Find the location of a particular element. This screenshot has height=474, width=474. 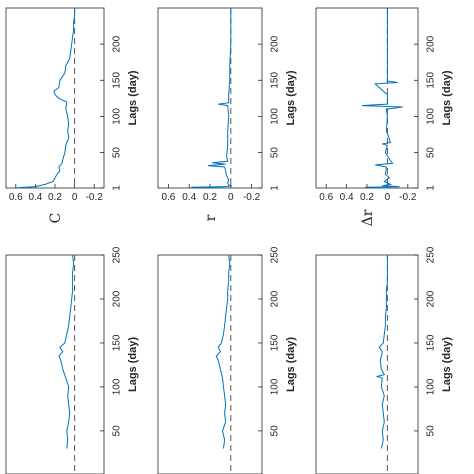

panel-left-middle: 50 100 150 200 250 Lags (day) is located at coordinates (227, 360).